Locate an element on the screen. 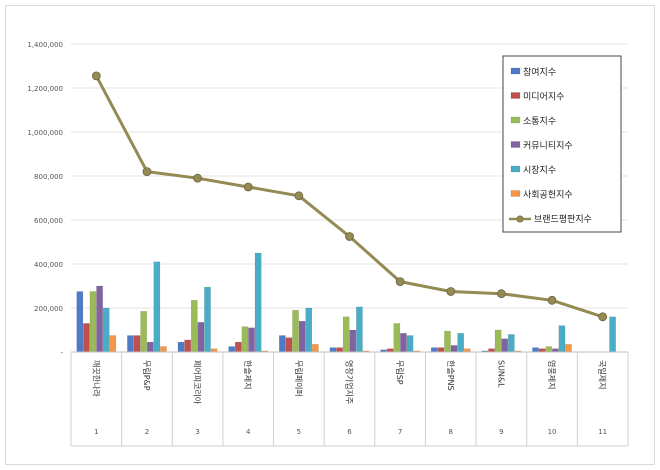 This screenshot has height=470, width=660. category-index-label: 2 is located at coordinates (147, 432).